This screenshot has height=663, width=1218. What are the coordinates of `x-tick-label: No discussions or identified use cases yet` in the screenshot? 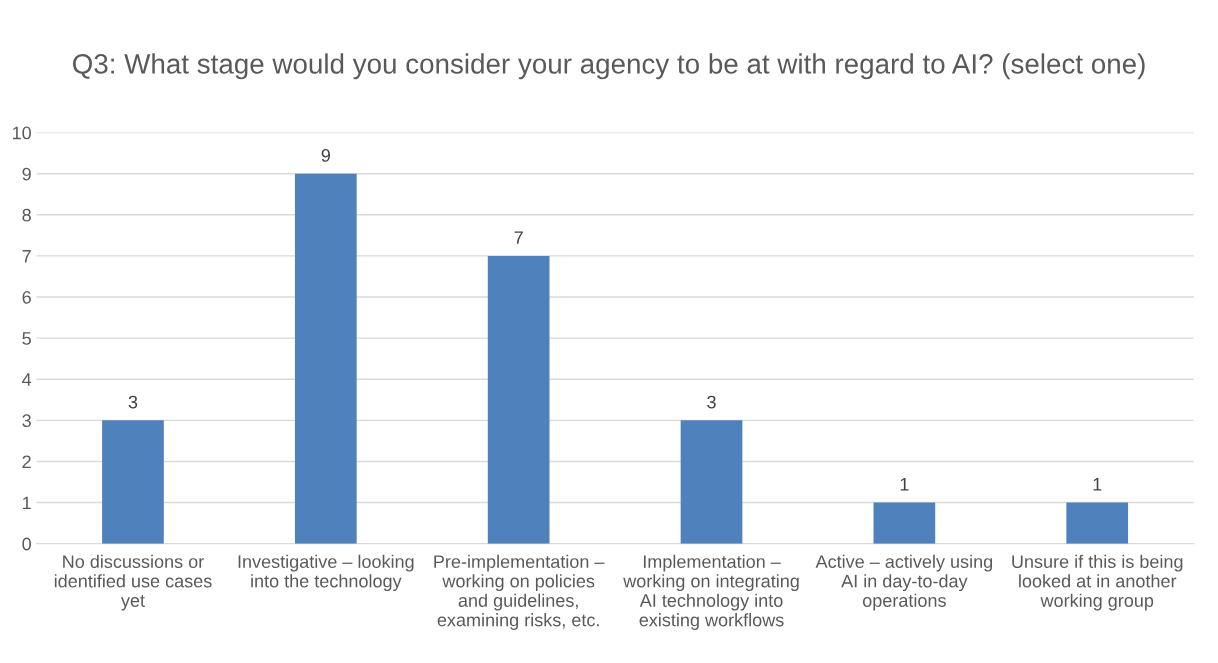 It's located at (133, 582).